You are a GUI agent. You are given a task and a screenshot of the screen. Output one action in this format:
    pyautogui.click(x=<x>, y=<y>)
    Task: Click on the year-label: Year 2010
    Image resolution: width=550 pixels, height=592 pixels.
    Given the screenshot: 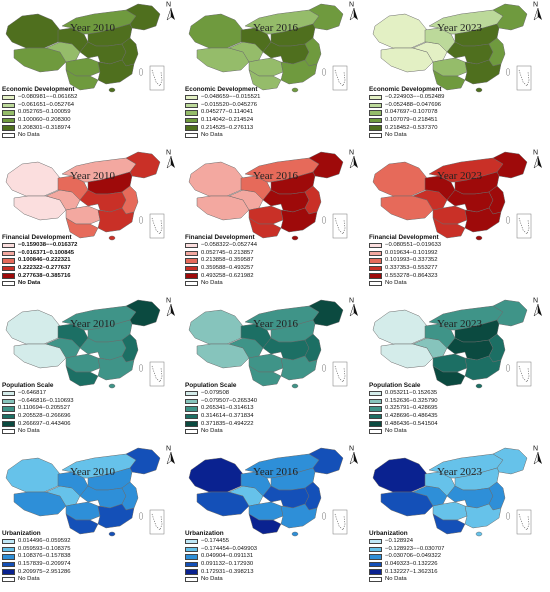 What is the action you would take?
    pyautogui.click(x=93, y=324)
    